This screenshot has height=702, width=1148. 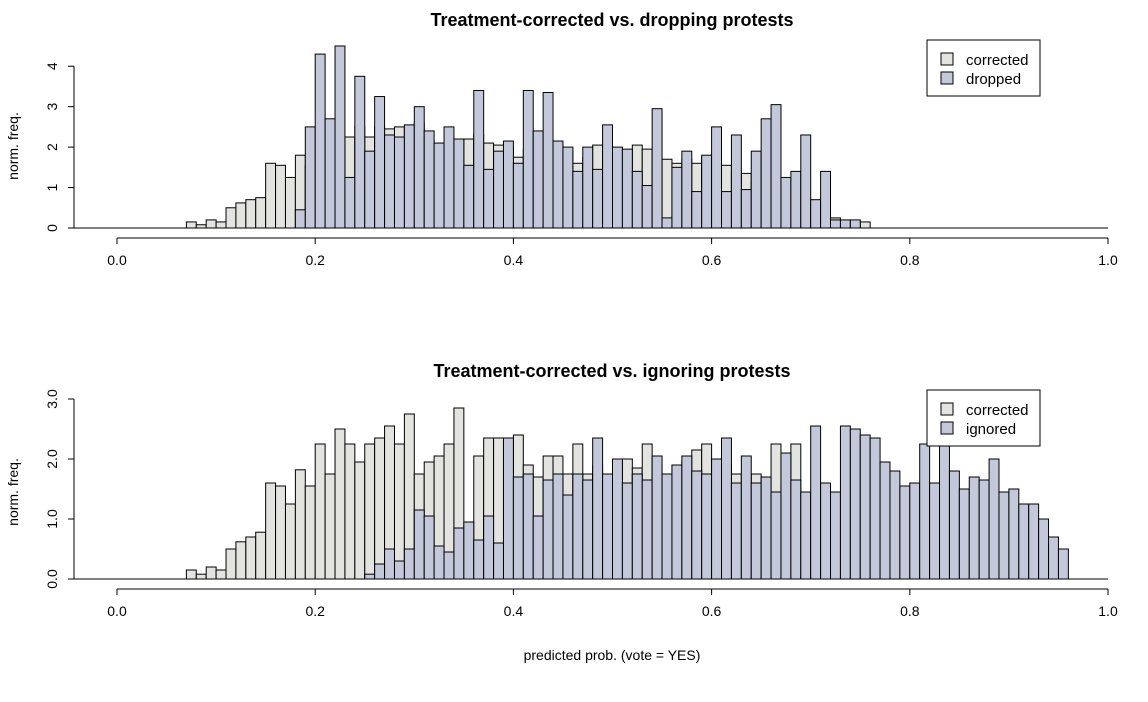 What do you see at coordinates (983, 68) in the screenshot?
I see `legend: corrected dropped` at bounding box center [983, 68].